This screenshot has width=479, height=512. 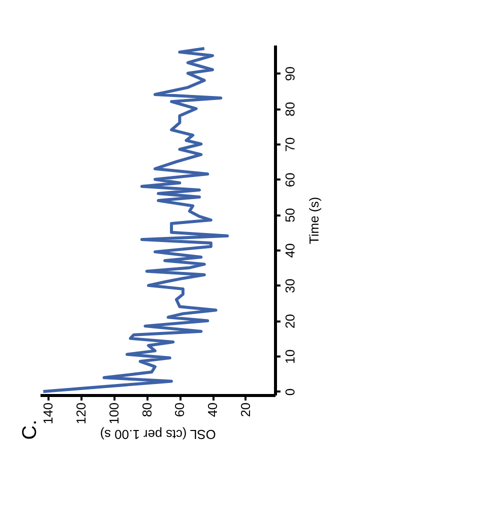 What do you see at coordinates (290, 250) in the screenshot?
I see `y-tick-label: 40` at bounding box center [290, 250].